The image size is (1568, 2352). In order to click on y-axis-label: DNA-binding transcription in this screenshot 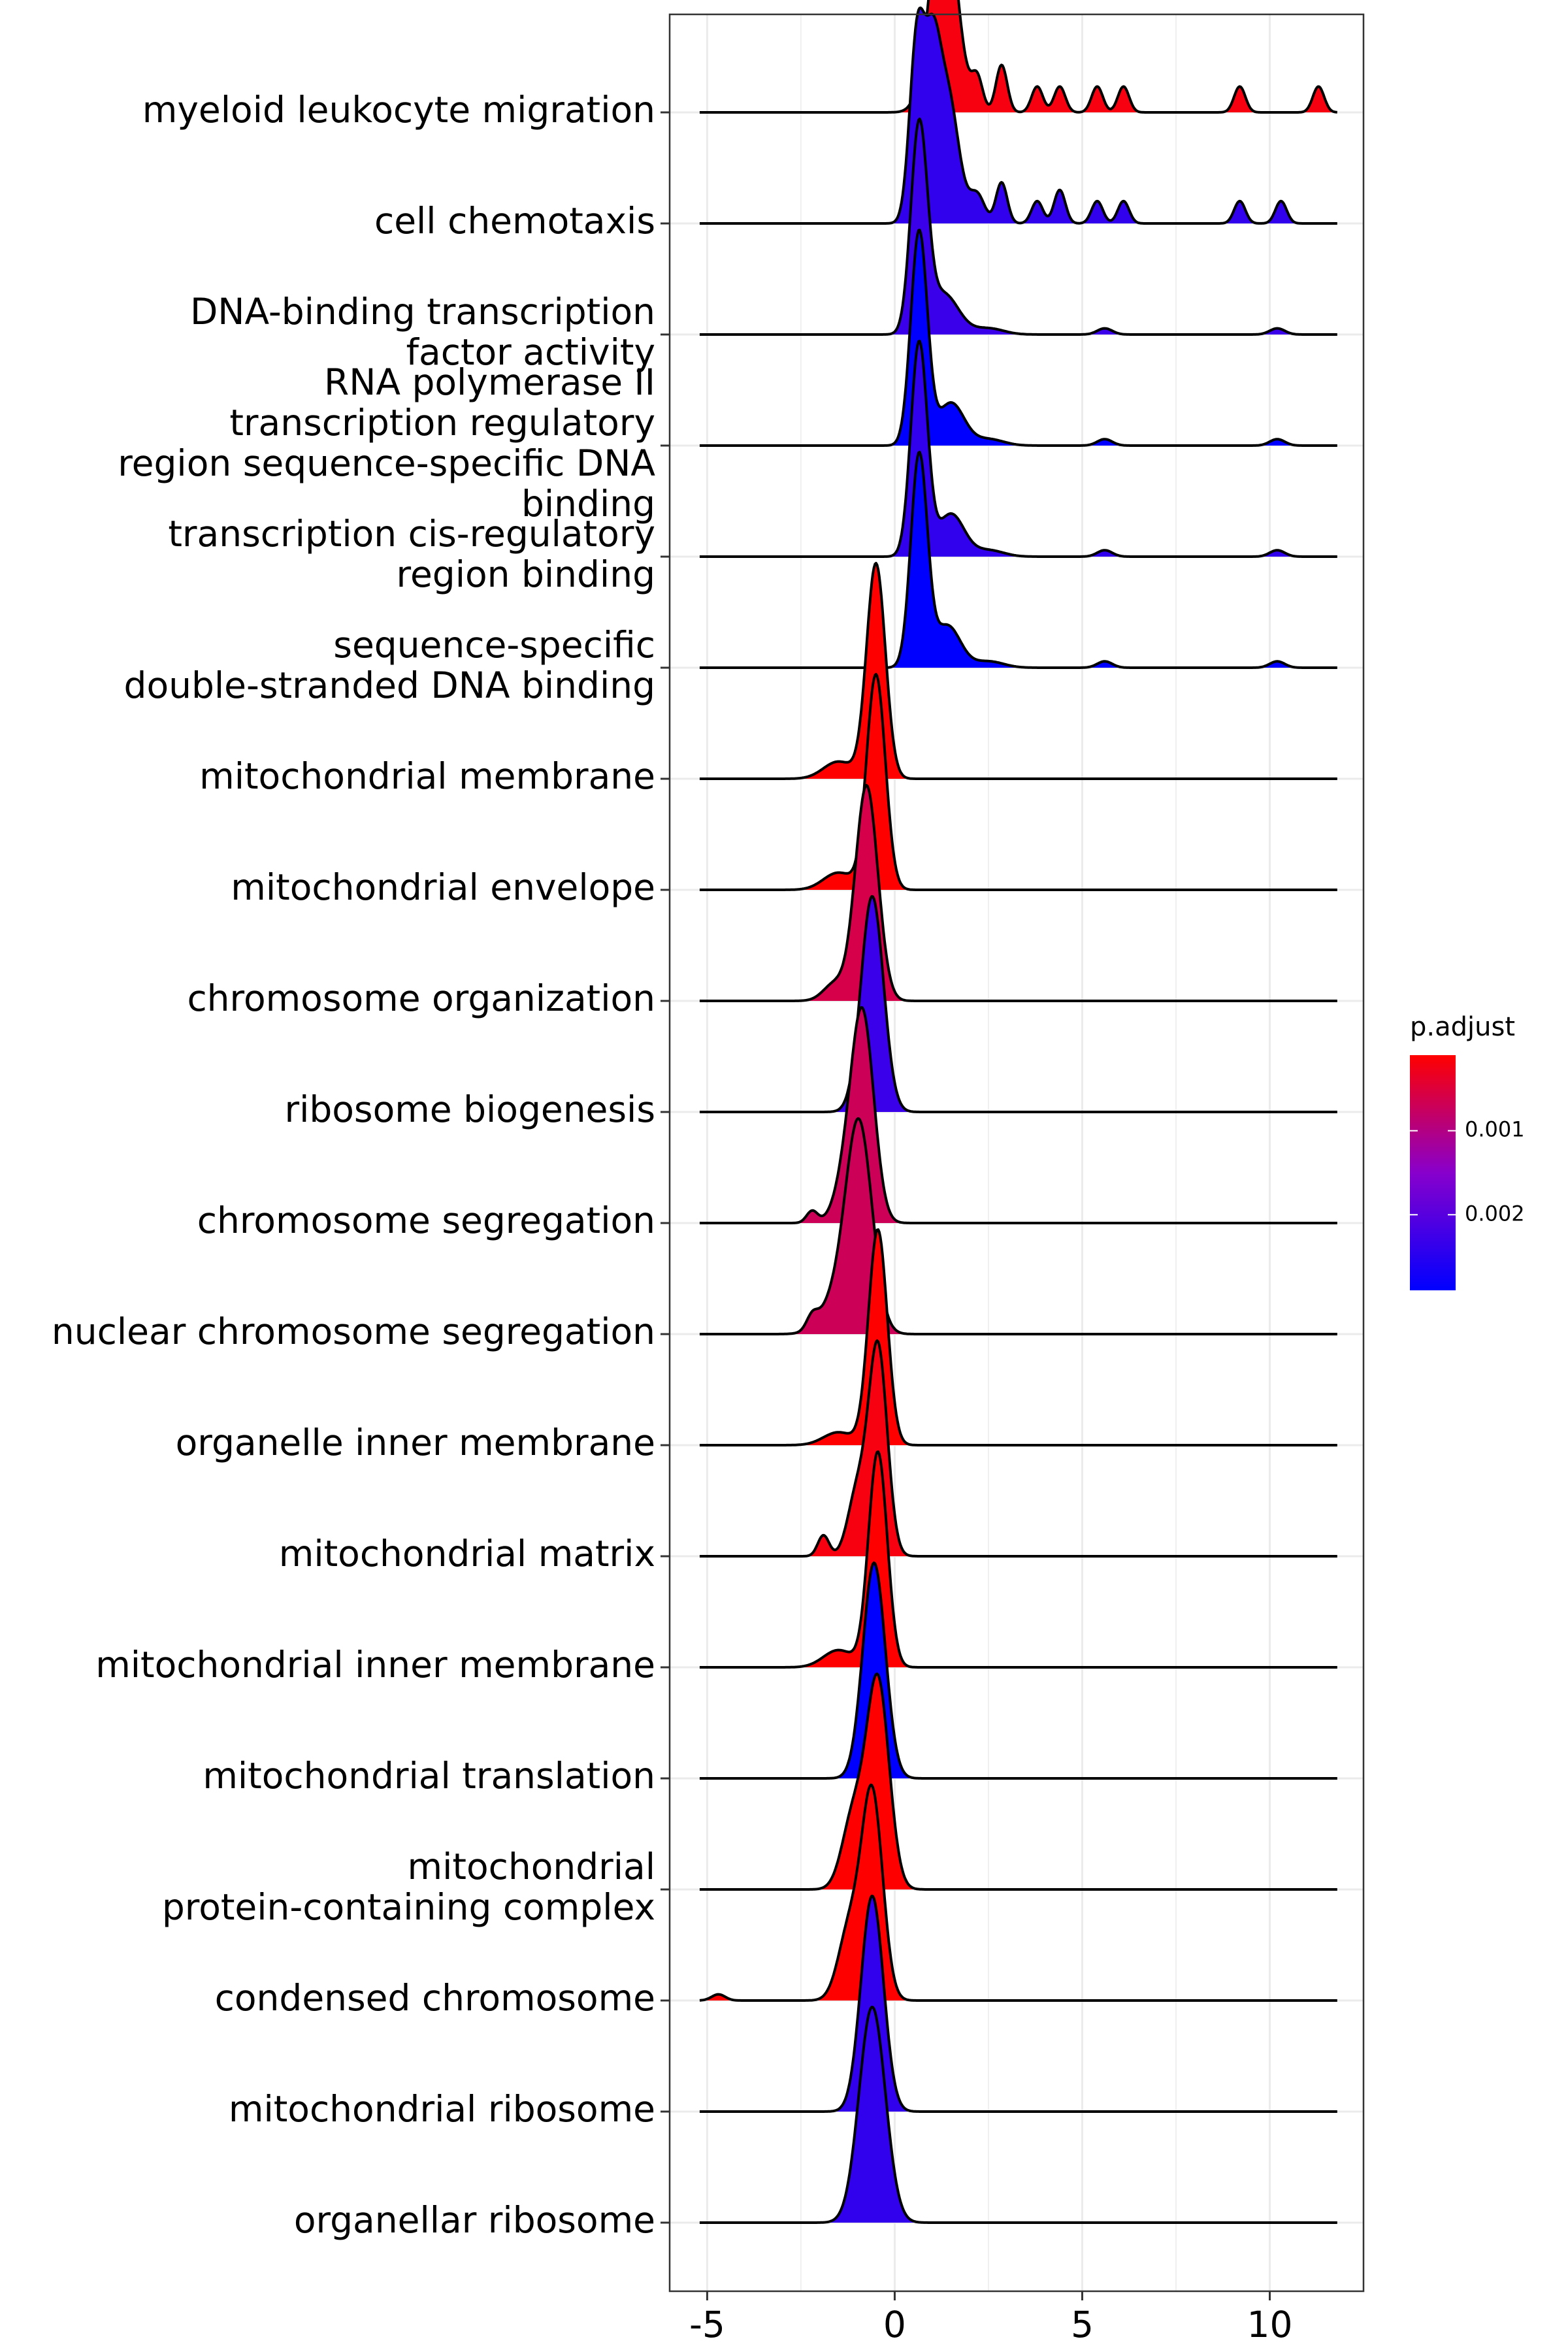, I will do `click(422, 312)`.